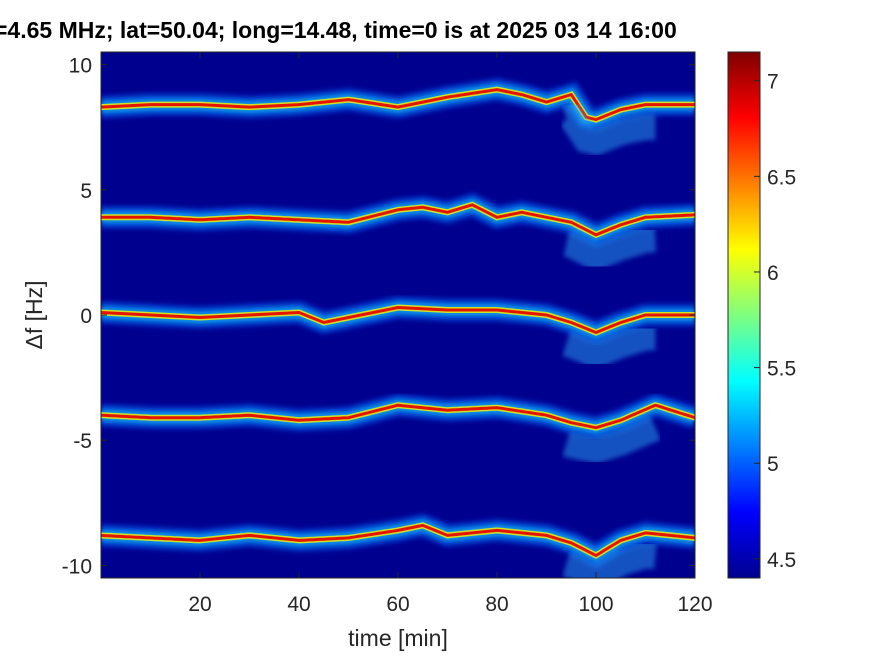 The image size is (875, 656). Describe the element at coordinates (86, 316) in the screenshot. I see `y-tick-label: 0` at that location.